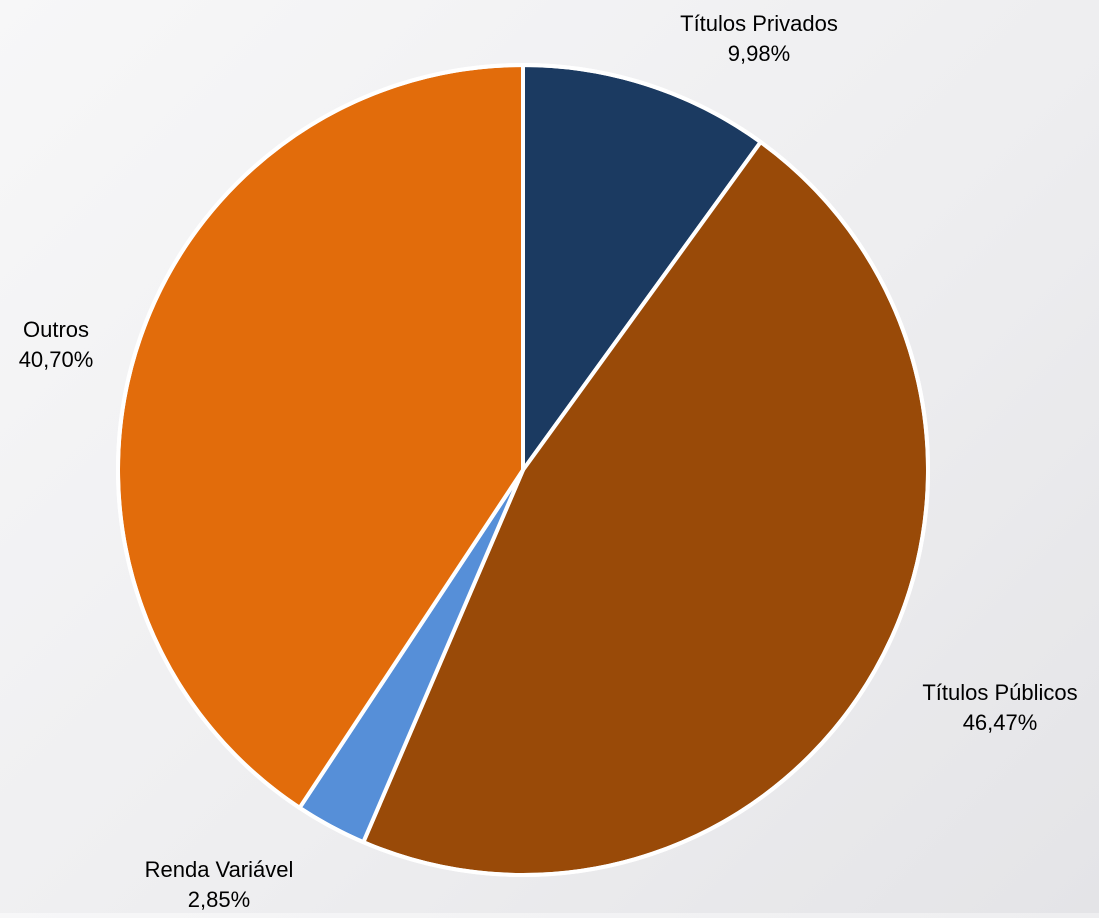  Describe the element at coordinates (219, 899) in the screenshot. I see `slice-value-renda-variavel: 2,85%` at that location.